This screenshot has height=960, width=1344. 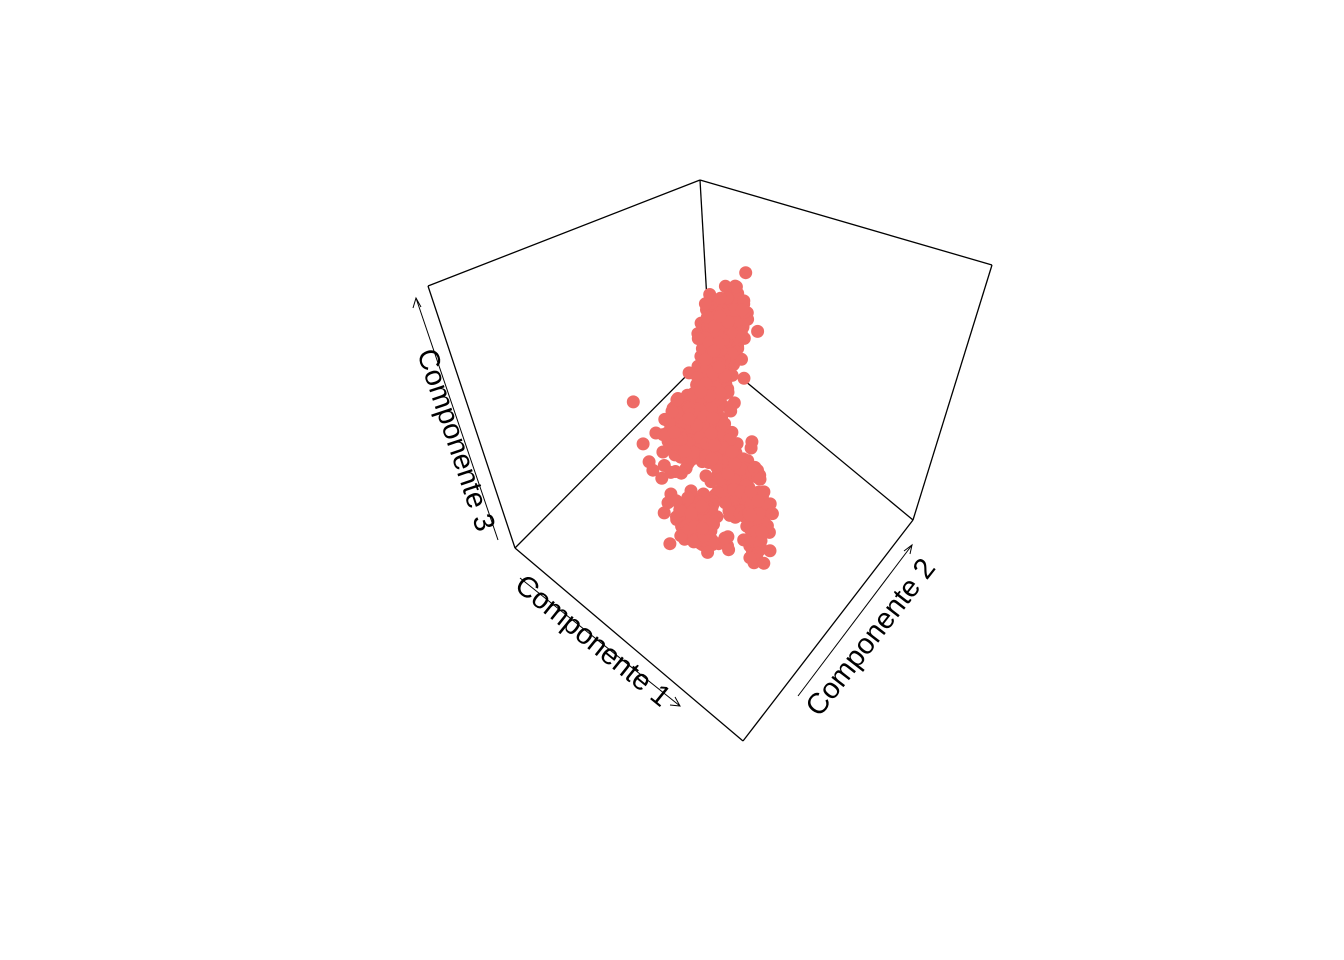 I want to click on box-edge-front-left, so click(x=629, y=644).